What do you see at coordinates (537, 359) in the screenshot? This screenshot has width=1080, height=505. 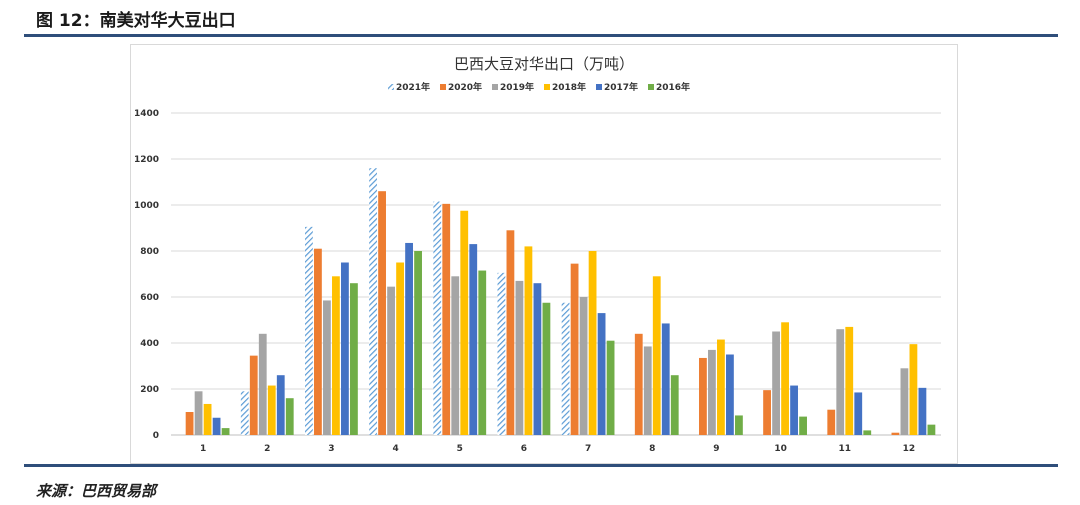 I see `bar-2017年-6` at bounding box center [537, 359].